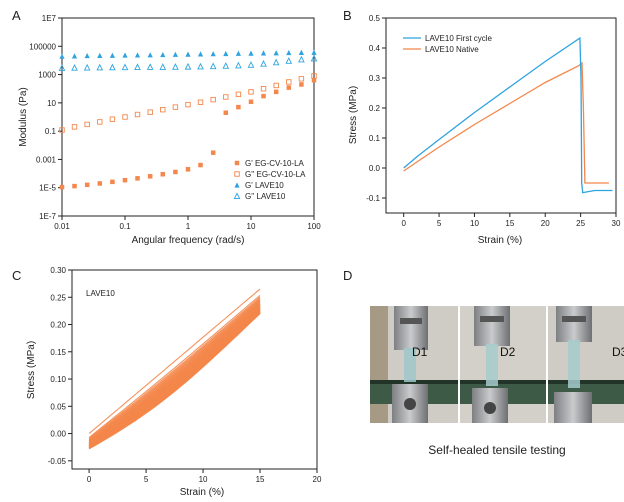 Image resolution: width=624 pixels, height=502 pixels. What do you see at coordinates (265, 196) in the screenshot?
I see `legend-label-a: G'' LAVE10` at bounding box center [265, 196].